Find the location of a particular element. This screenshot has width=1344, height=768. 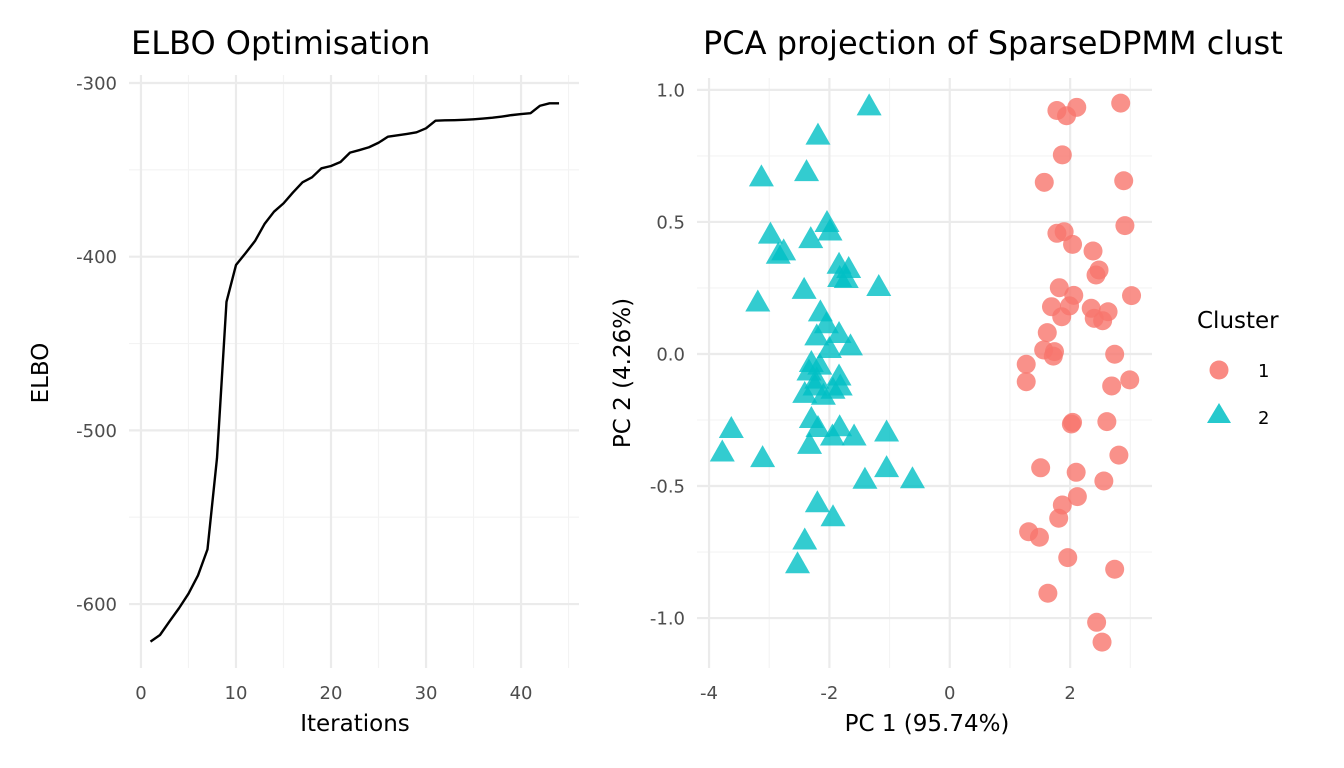

elbo-x-tick-label: 30 is located at coordinates (426, 693).